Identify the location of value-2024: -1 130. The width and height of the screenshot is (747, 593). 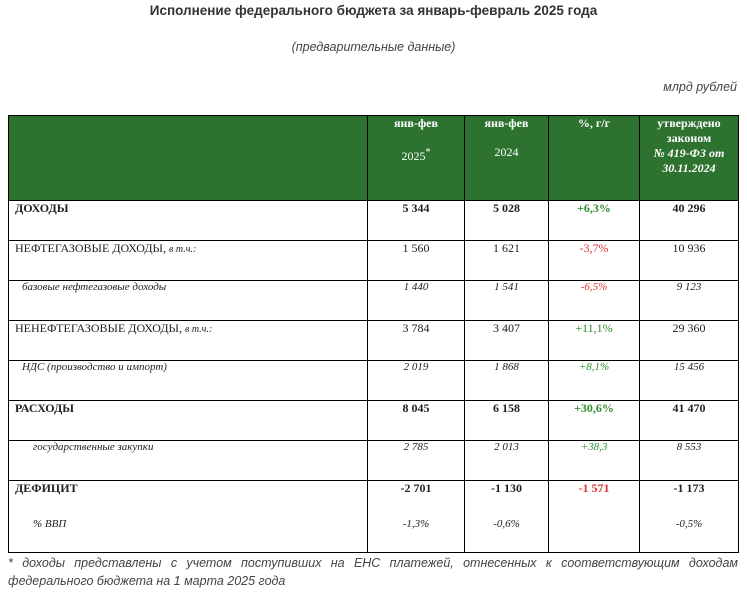
(506, 494).